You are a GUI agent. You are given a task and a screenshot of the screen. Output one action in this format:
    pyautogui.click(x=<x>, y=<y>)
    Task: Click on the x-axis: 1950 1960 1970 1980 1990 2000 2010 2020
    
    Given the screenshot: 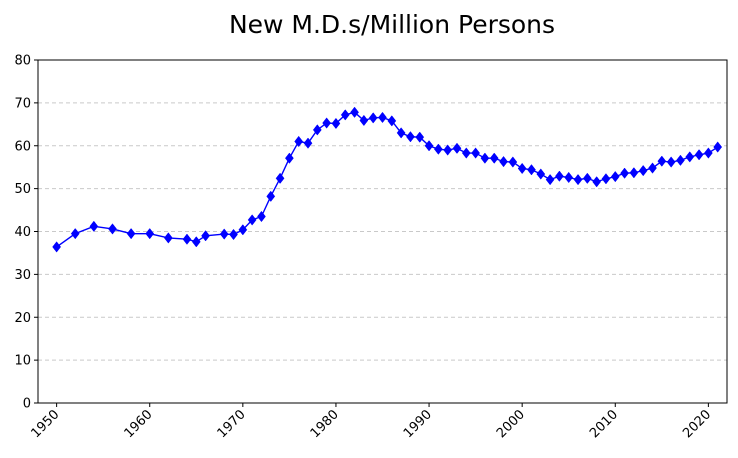 What is the action you would take?
    pyautogui.click(x=371, y=422)
    